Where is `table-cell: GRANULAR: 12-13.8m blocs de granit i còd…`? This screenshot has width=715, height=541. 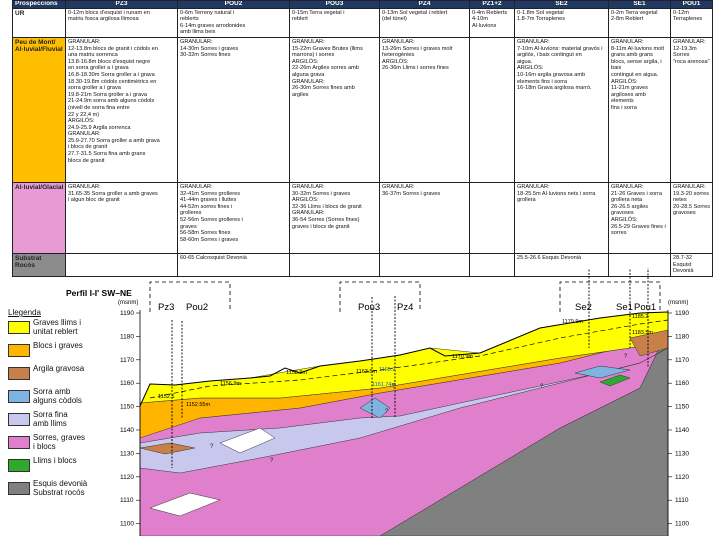
table-cell: GRANULAR: 12-13.8m blocs de granit i còd… is located at coordinates (121, 109).